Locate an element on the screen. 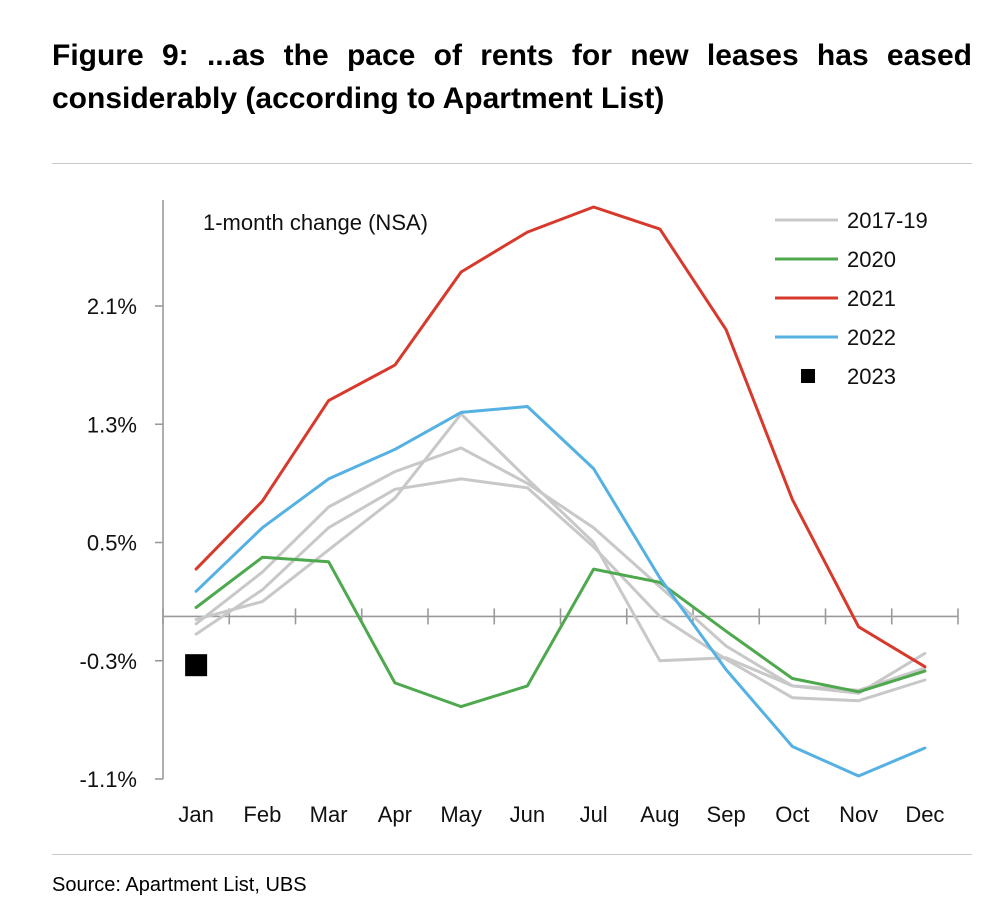  y-tick-label: 0.5% is located at coordinates (112, 543).